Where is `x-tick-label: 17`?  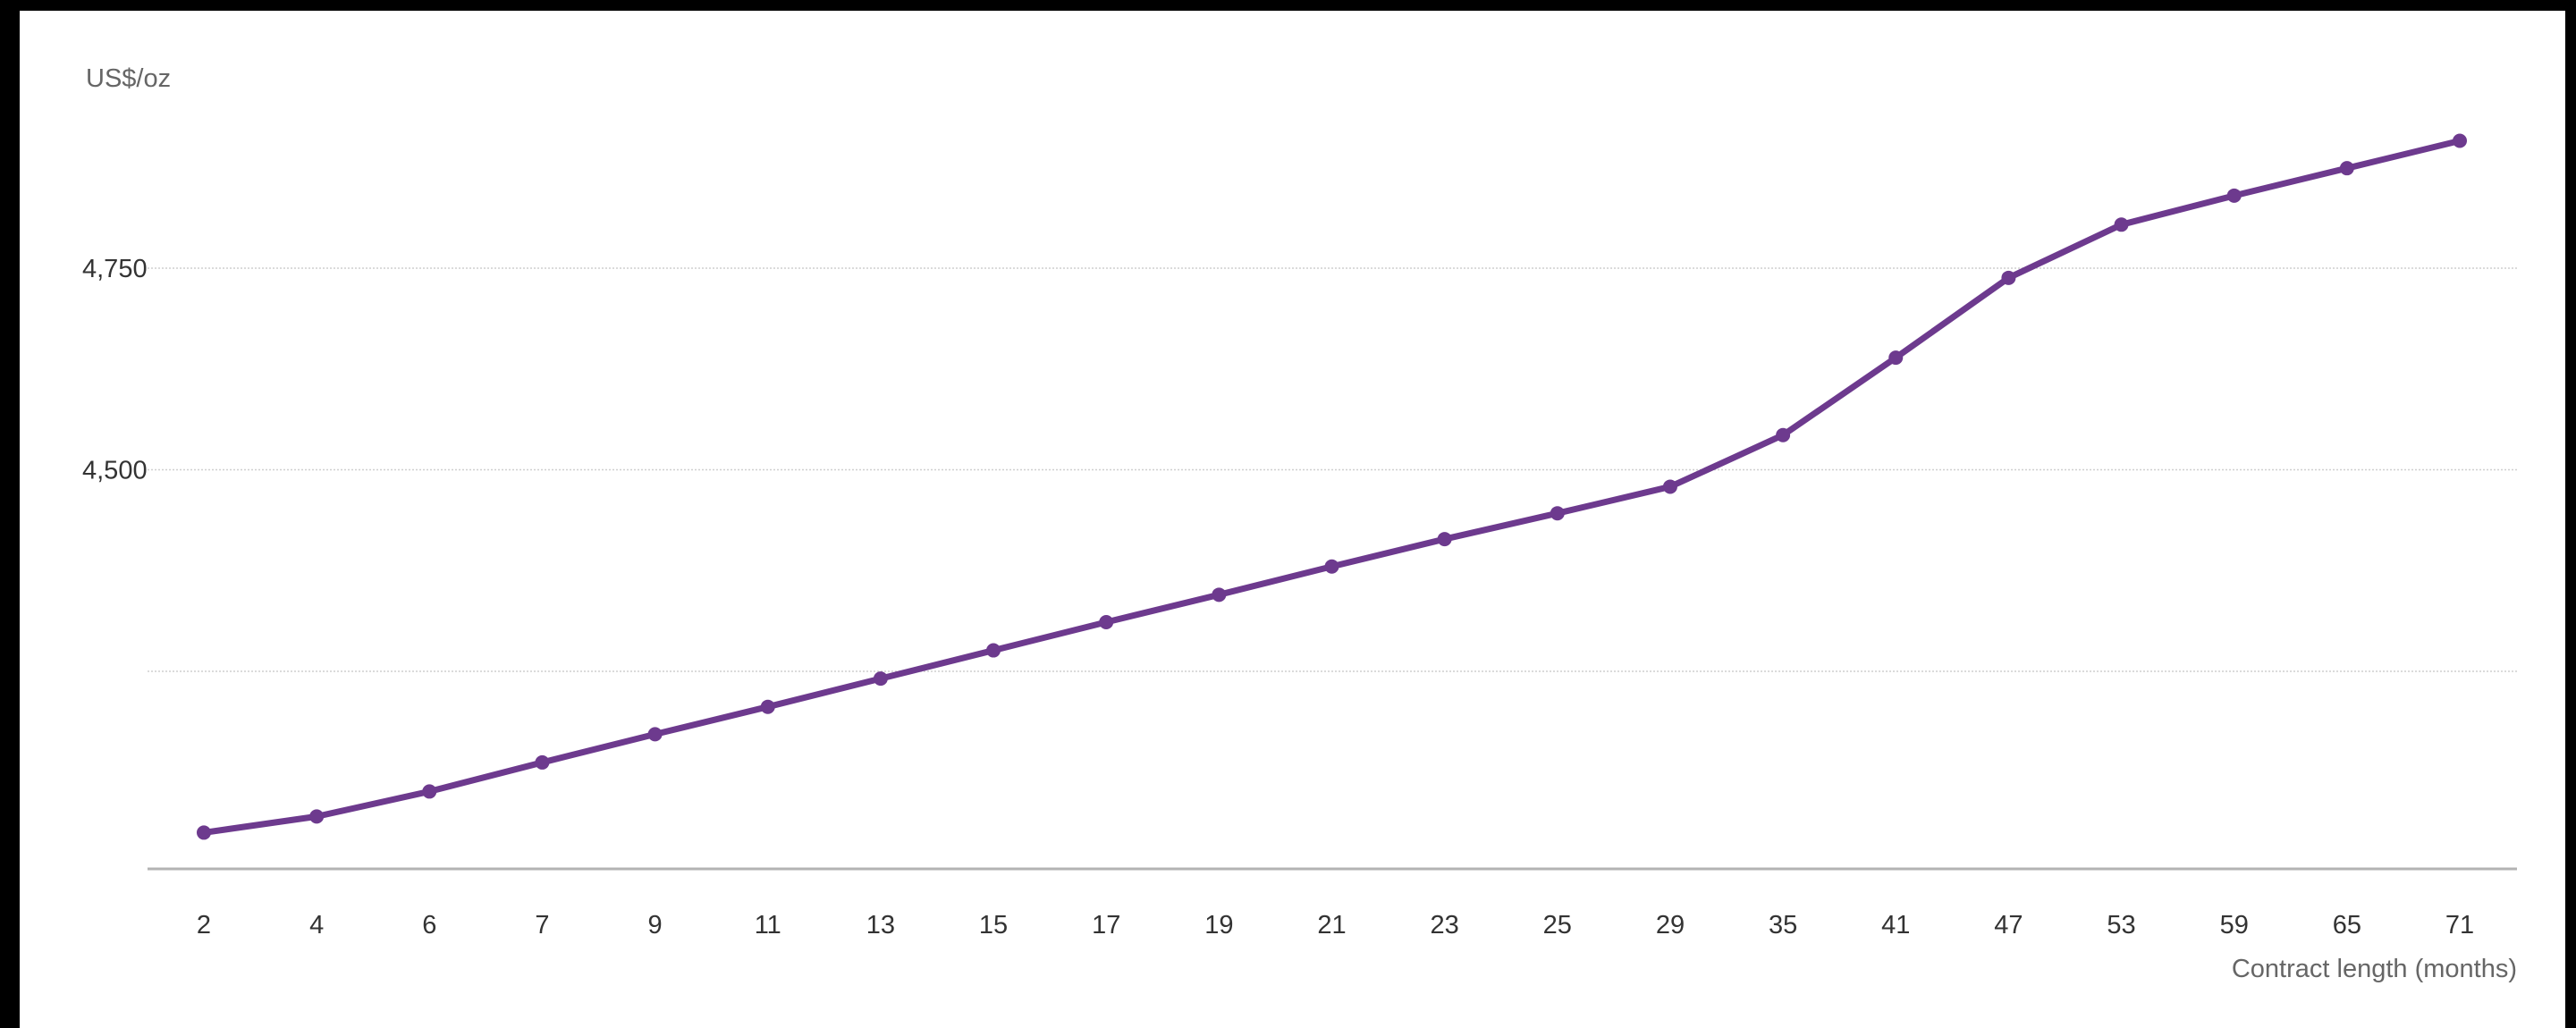
x-tick-label: 17 is located at coordinates (1106, 925).